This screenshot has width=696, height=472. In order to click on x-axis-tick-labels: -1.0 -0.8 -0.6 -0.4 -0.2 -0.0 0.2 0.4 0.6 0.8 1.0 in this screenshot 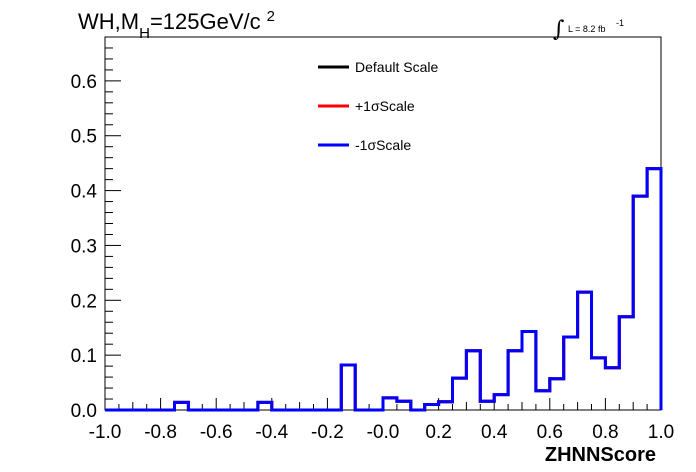, I will do `click(382, 432)`.